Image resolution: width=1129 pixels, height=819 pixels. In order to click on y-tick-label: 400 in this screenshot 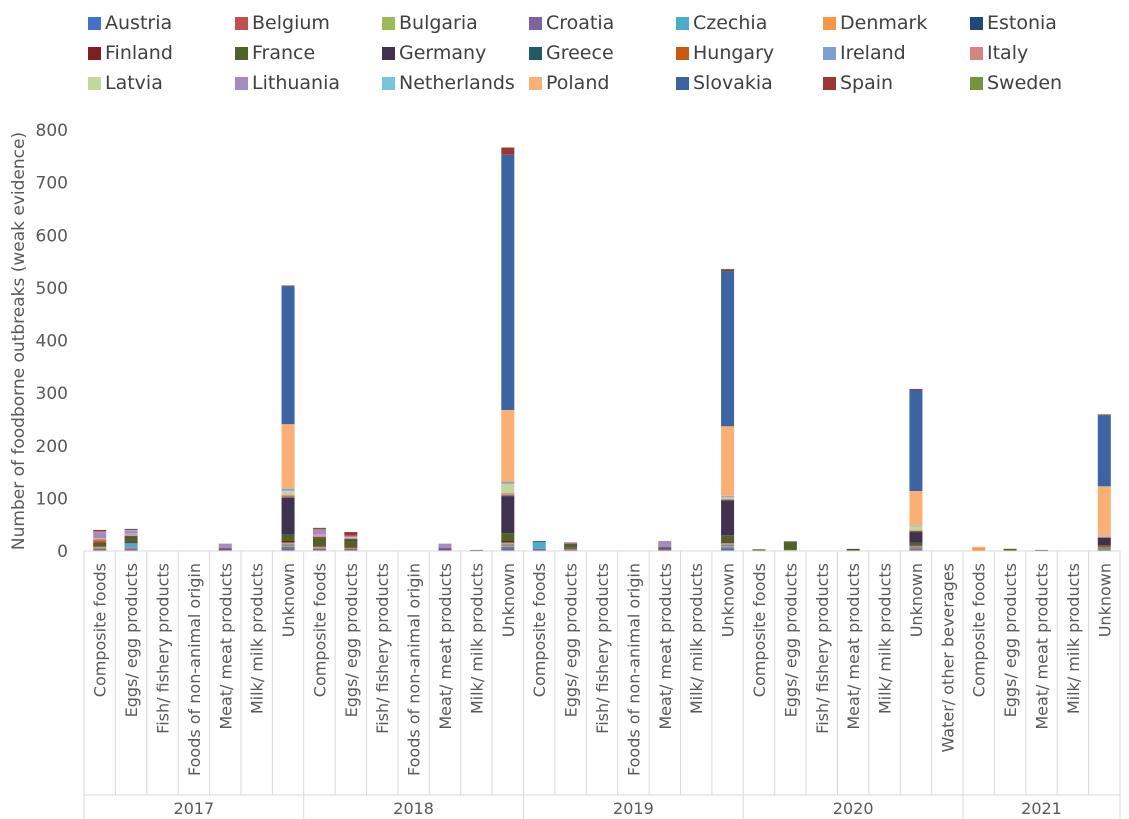, I will do `click(52, 342)`.